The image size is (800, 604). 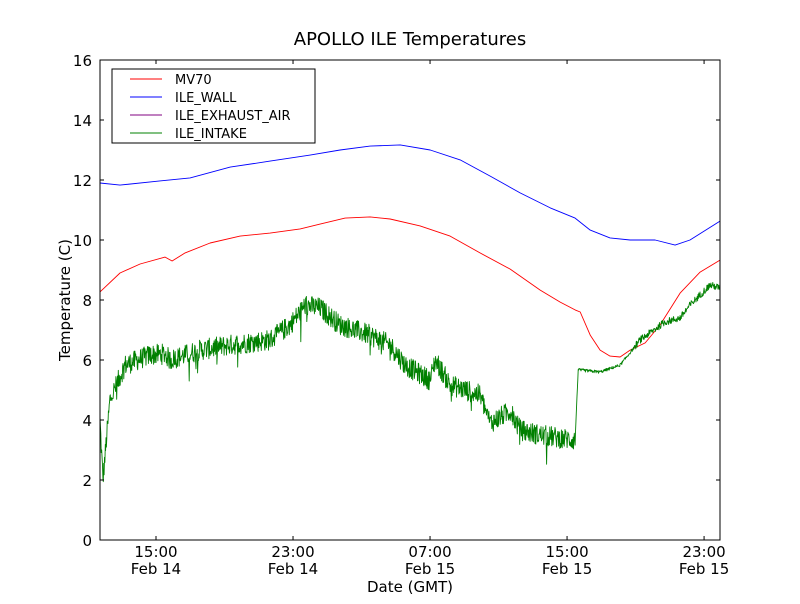 I want to click on chart-title: APOLLO ILE Temperatures, so click(x=410, y=39).